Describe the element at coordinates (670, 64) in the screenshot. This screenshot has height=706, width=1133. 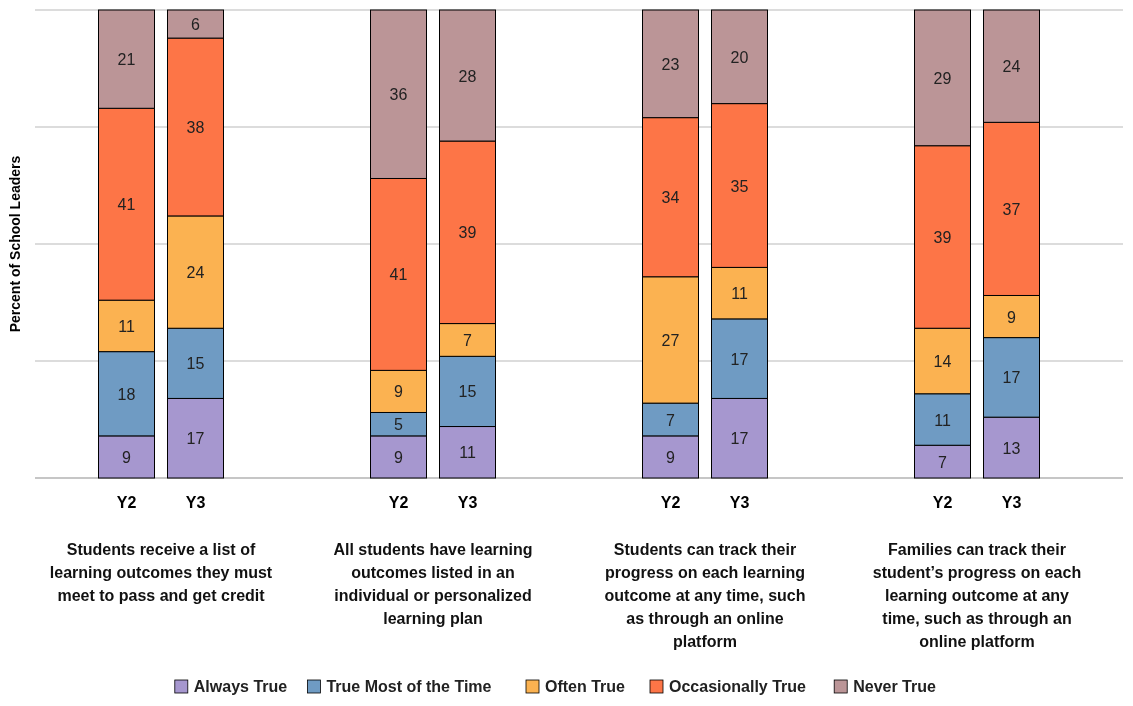
I see `data-label: 23` at that location.